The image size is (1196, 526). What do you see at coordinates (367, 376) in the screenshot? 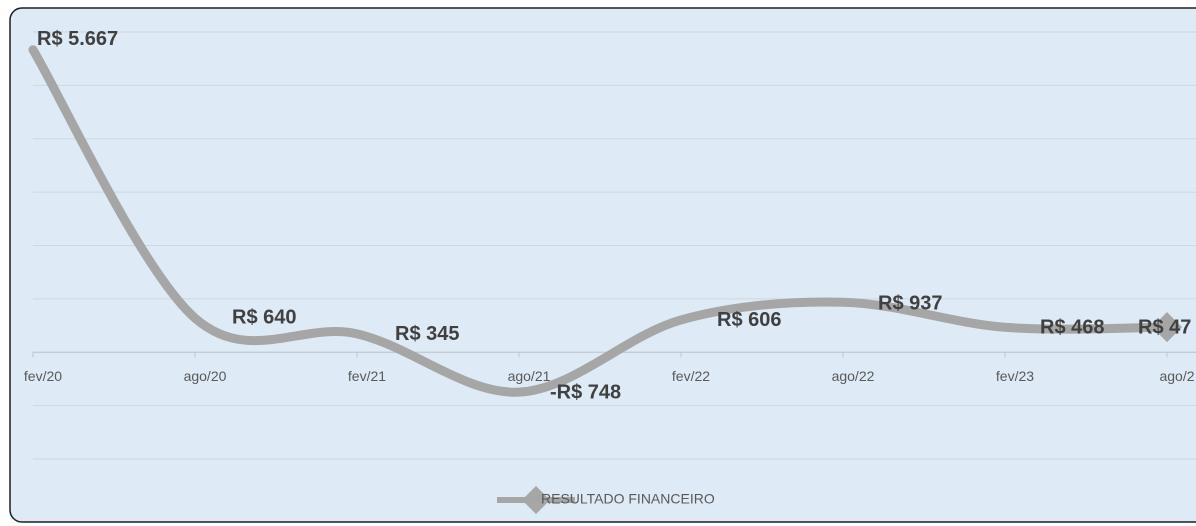
I see `x-tick-label: fev/21` at bounding box center [367, 376].